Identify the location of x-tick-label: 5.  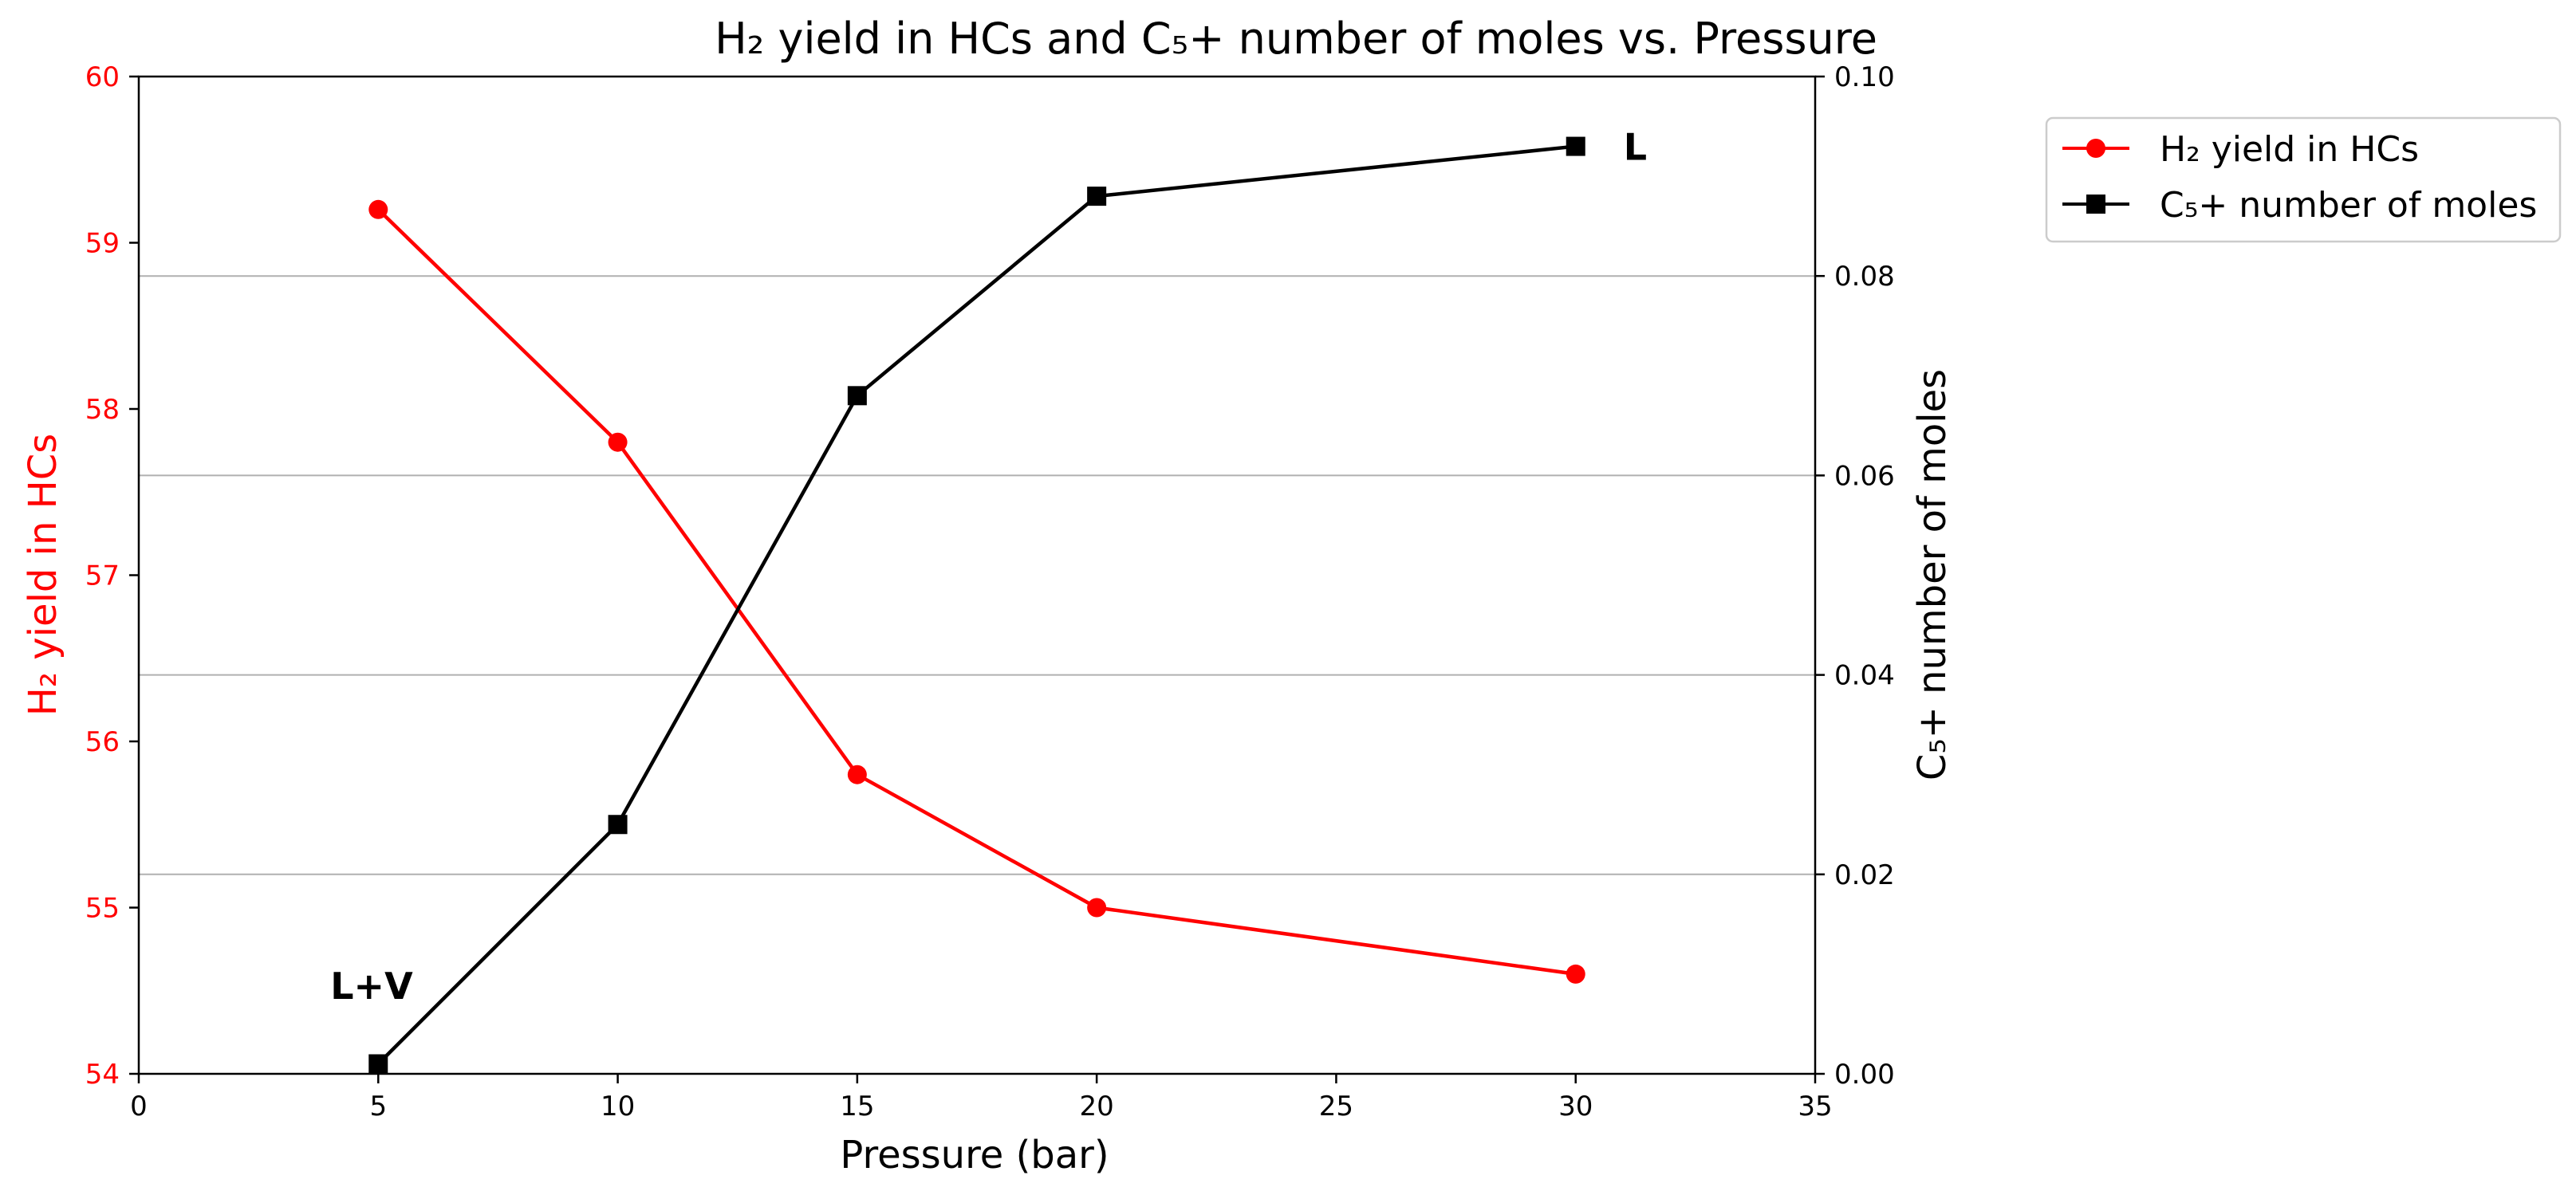
(378, 1106).